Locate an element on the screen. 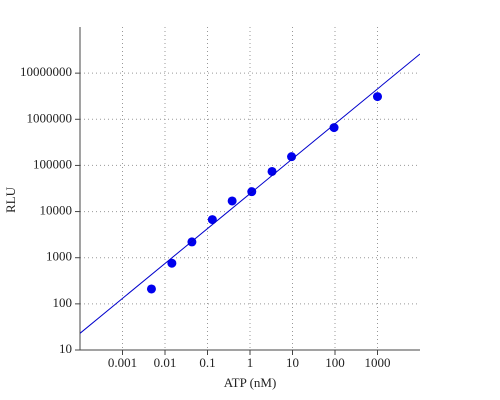 The width and height of the screenshot is (500, 400). y-tick-label: 10000 is located at coordinates (56, 210).